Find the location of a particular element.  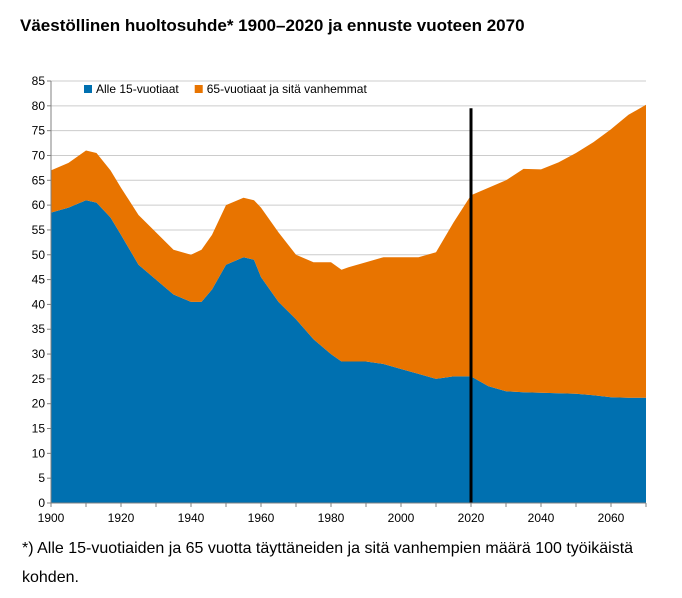

y-tick-label: 5 is located at coordinates (41, 478).